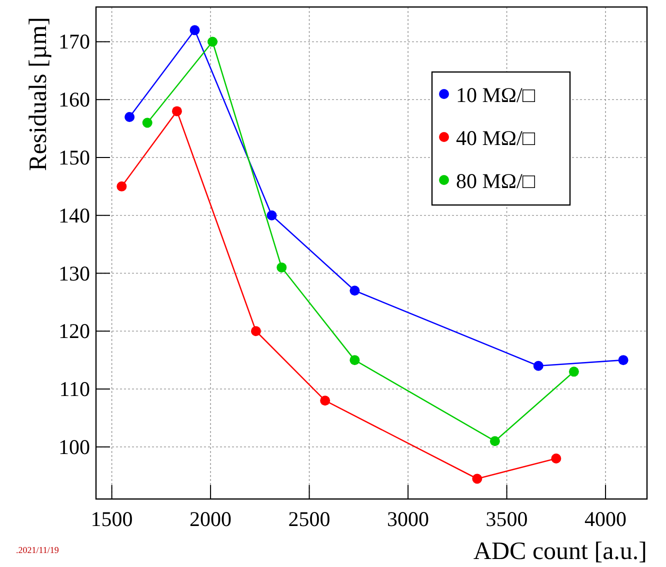 This screenshot has width=666, height=567. I want to click on x-tick-label: 2000, so click(211, 519).